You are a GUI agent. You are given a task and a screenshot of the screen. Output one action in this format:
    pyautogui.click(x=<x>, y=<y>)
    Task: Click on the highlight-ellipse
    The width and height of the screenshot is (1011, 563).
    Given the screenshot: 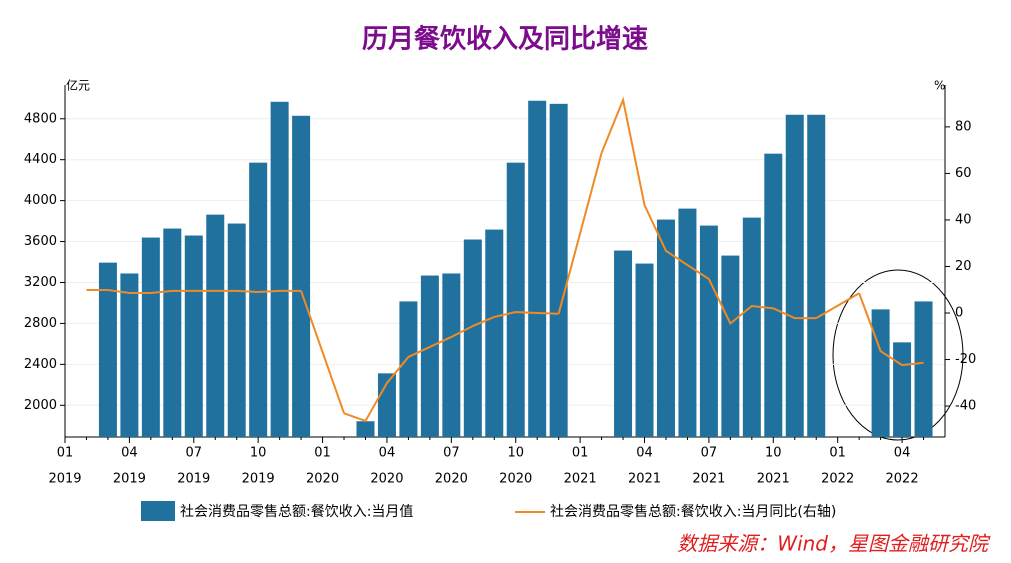 What is the action you would take?
    pyautogui.click(x=898, y=355)
    